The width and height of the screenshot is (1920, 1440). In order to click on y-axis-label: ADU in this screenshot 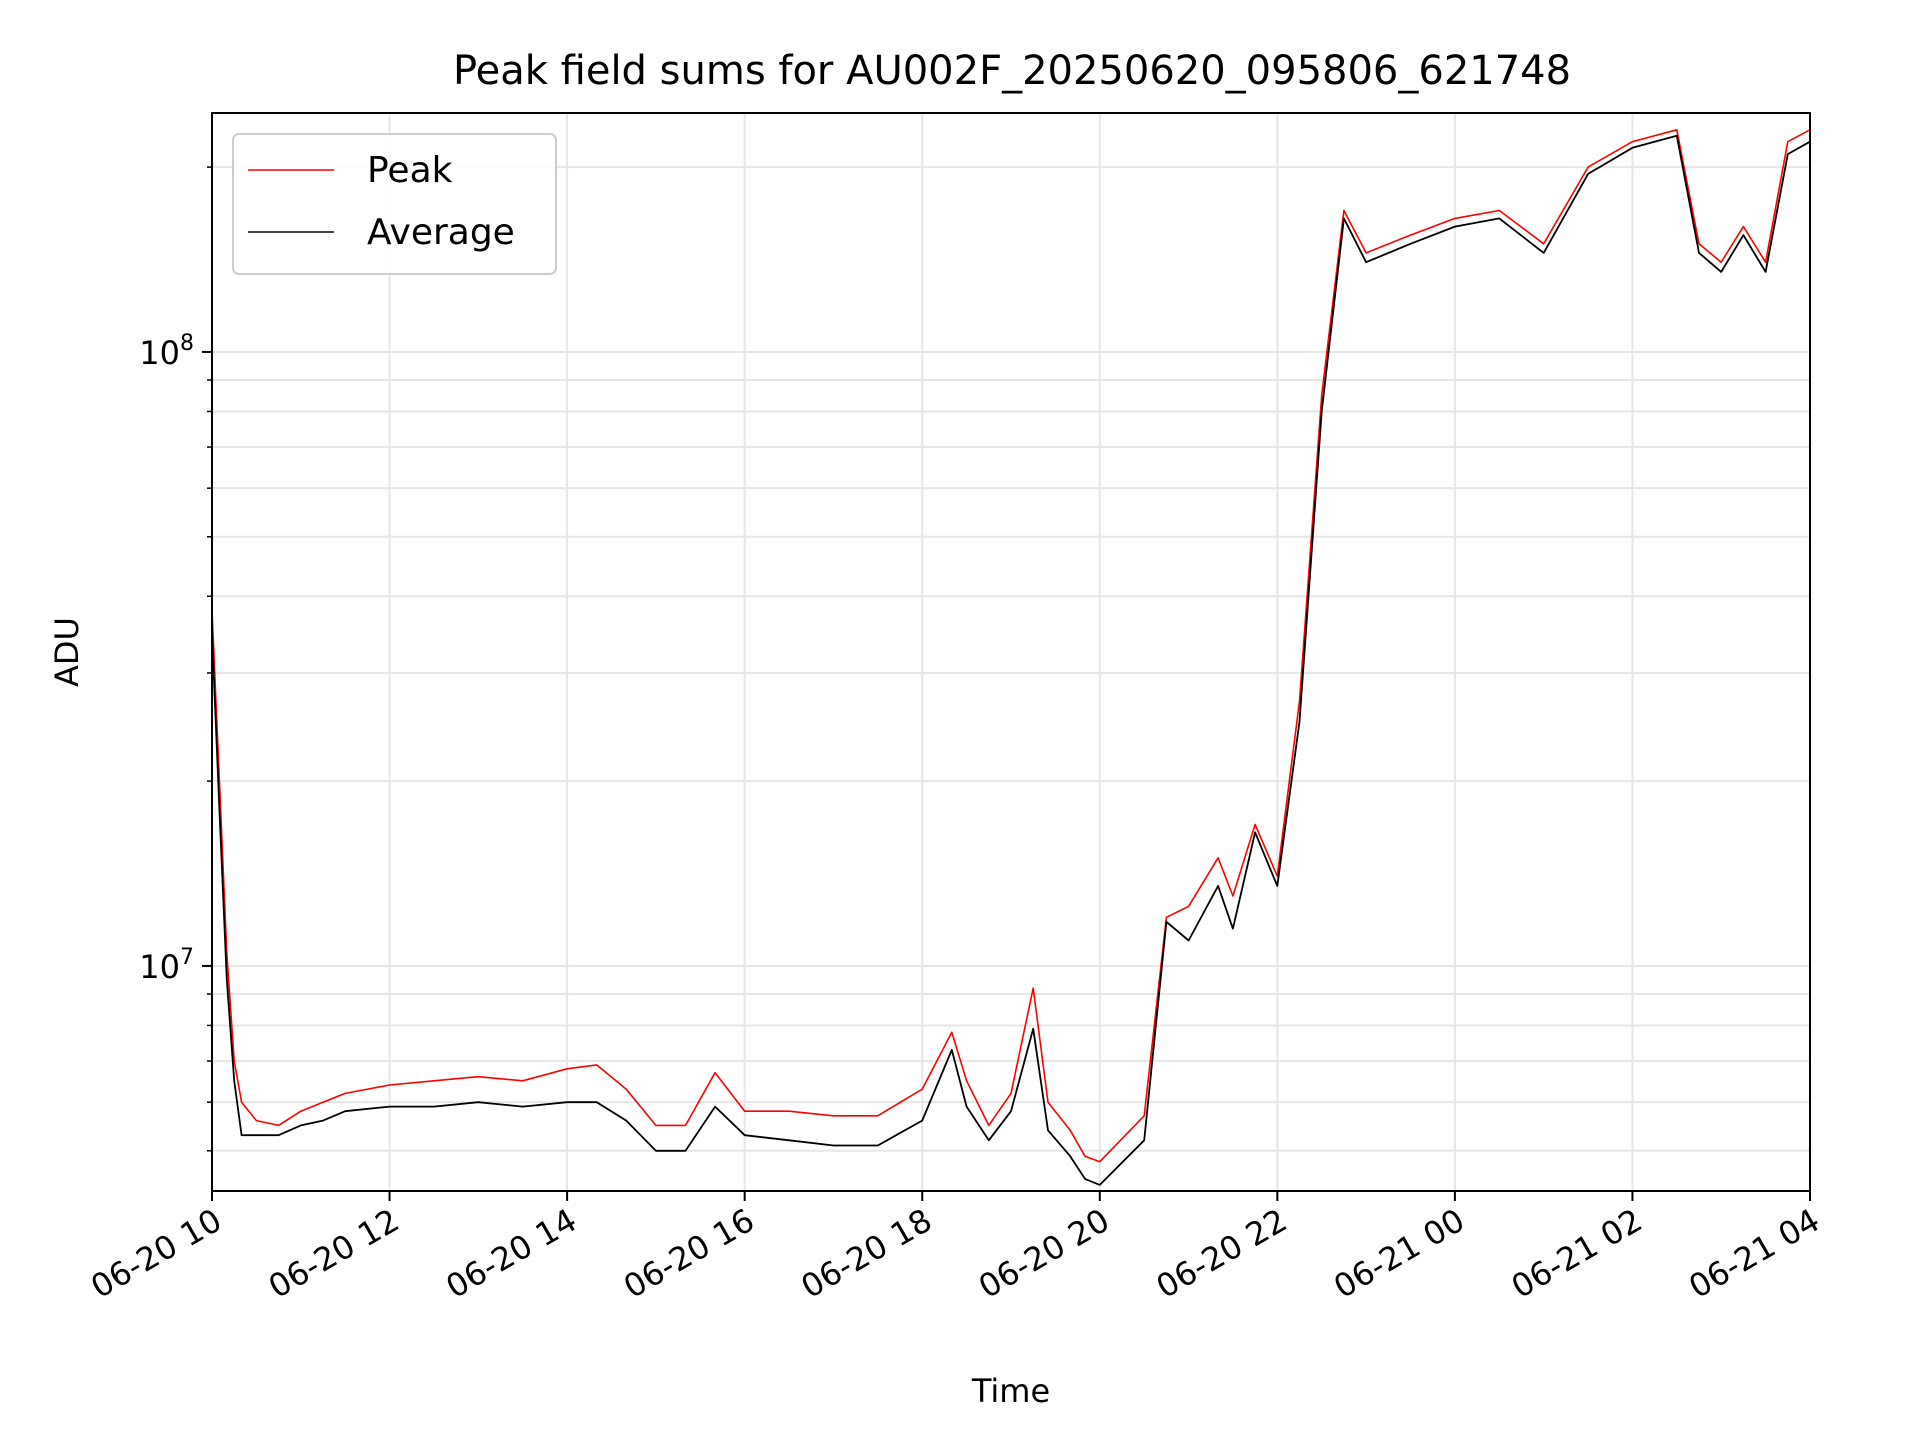, I will do `click(67, 652)`.